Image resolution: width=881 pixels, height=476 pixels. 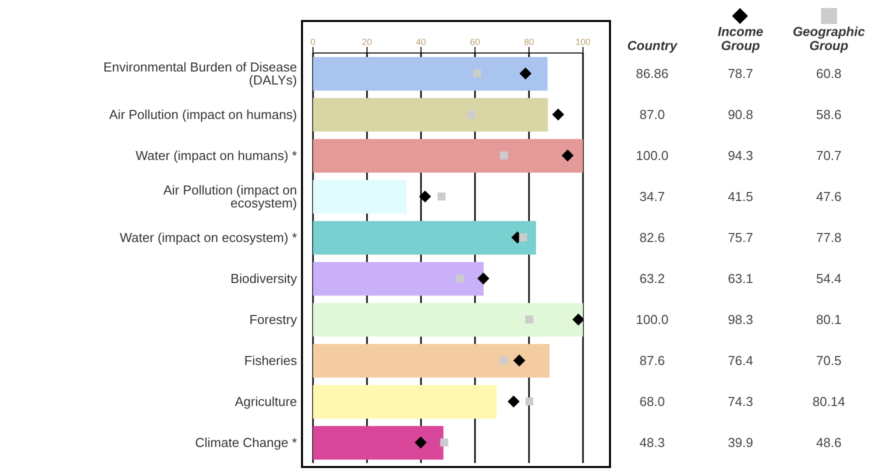 What do you see at coordinates (740, 73) in the screenshot?
I see `data-label: 78.7` at bounding box center [740, 73].